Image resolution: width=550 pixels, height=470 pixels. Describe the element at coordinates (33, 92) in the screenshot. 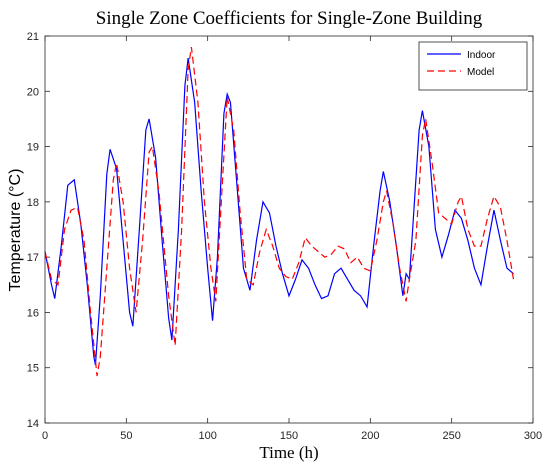

I see `y-tick-label: 20` at that location.